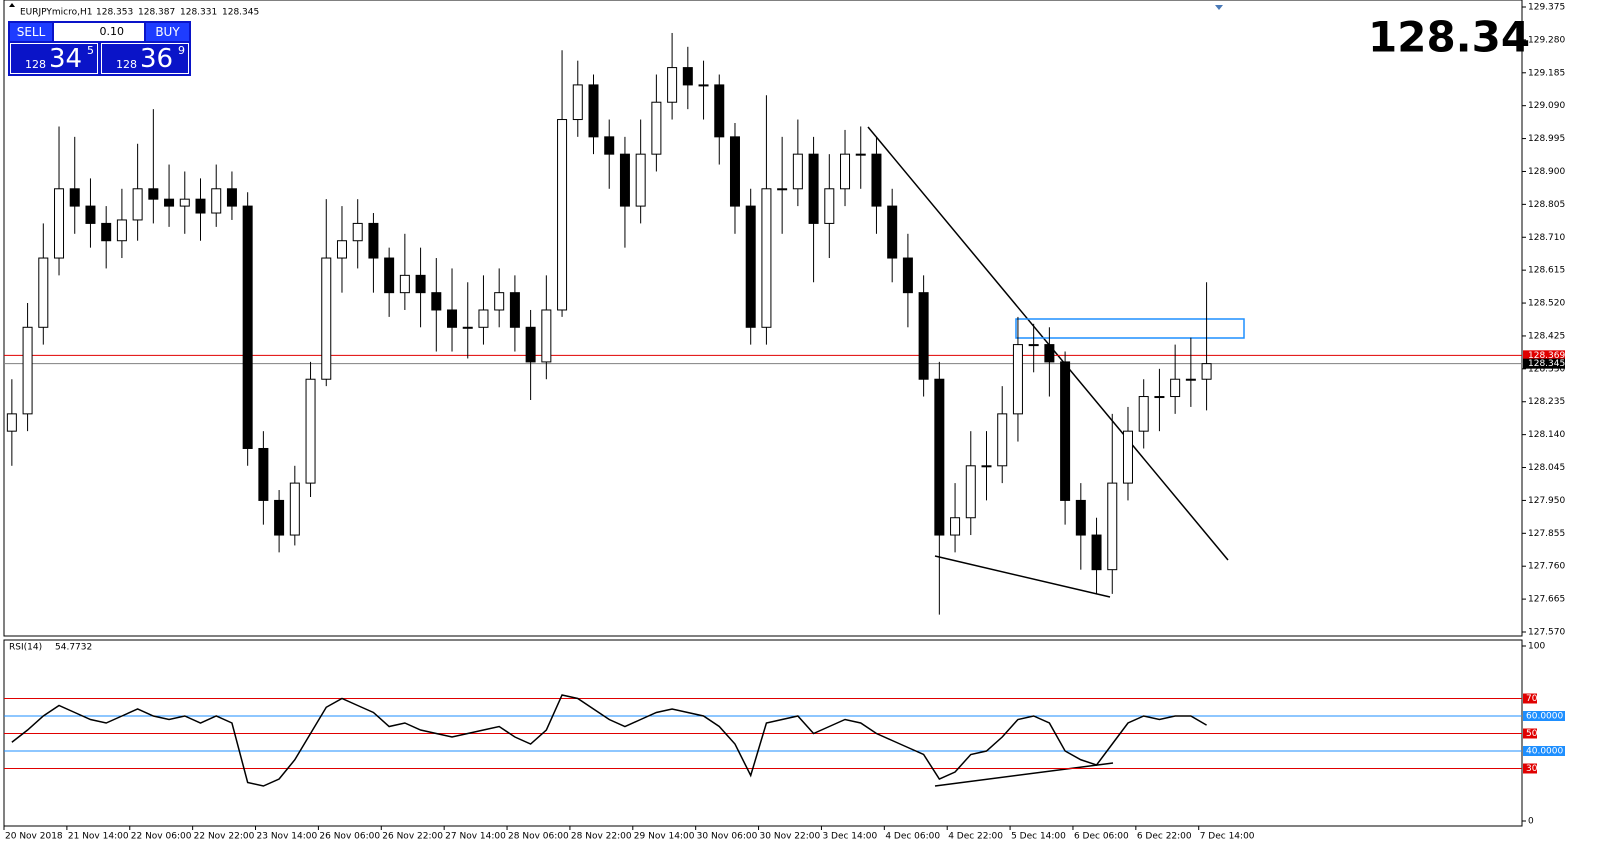 The width and height of the screenshot is (1600, 867). Describe the element at coordinates (98, 837) in the screenshot. I see `x-tick-label: 21 Nov 14:00` at that location.